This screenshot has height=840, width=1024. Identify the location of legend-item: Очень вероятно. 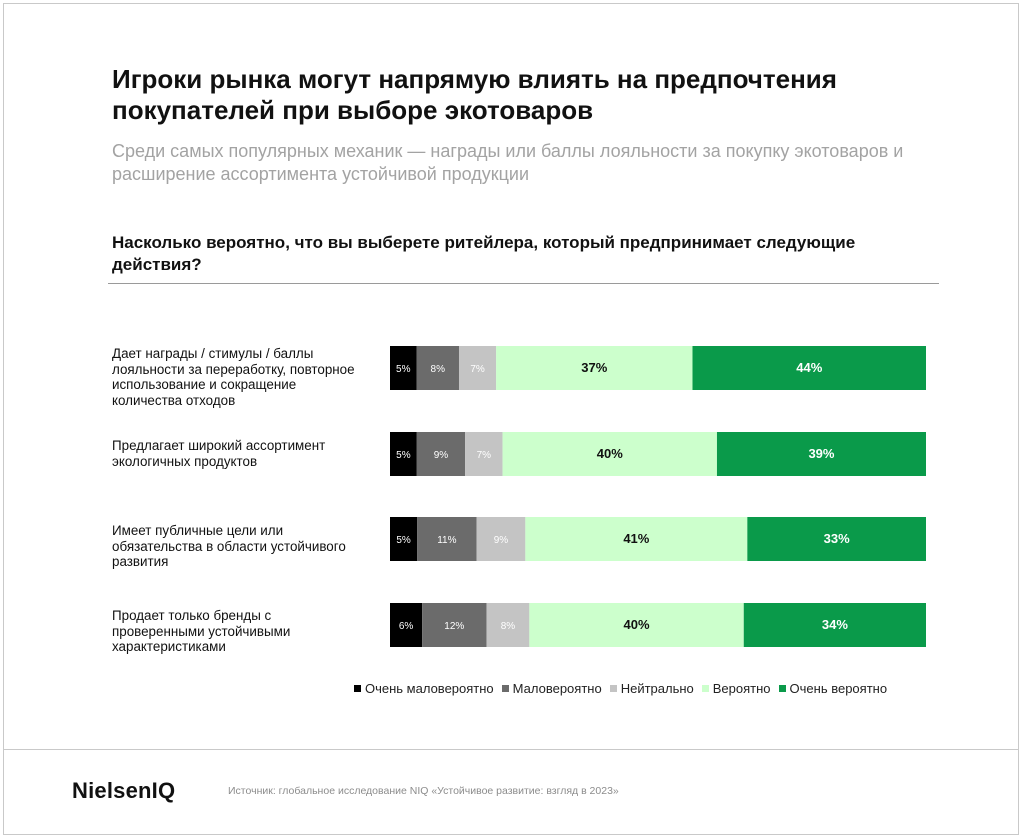
(833, 688).